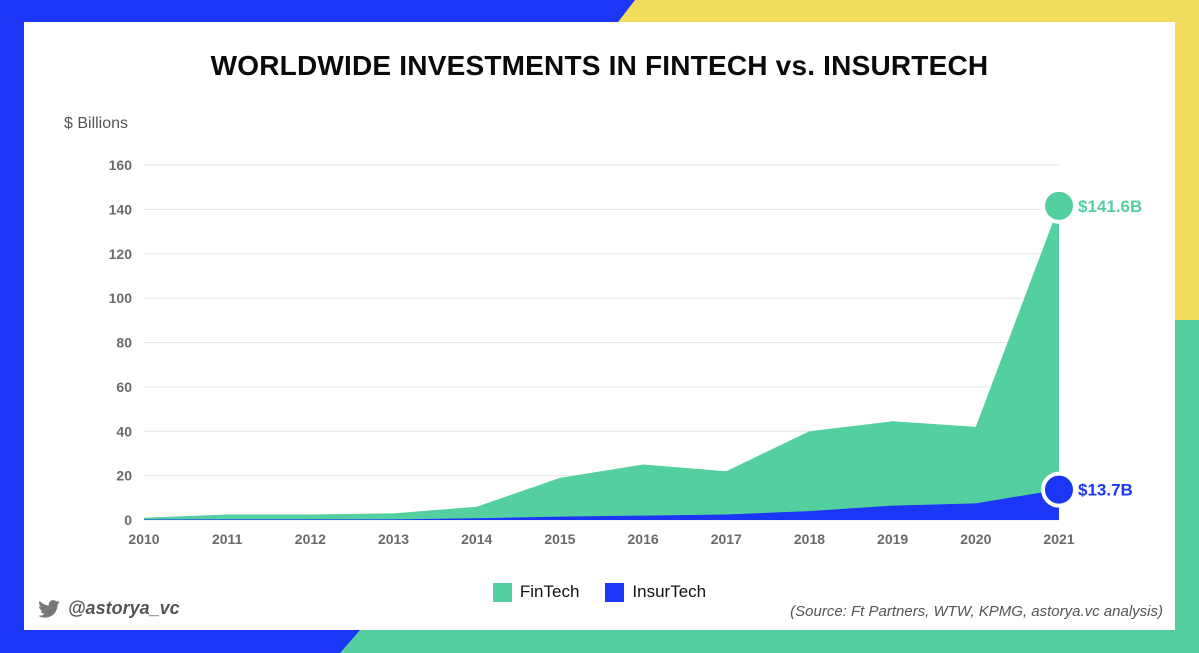 This screenshot has width=1199, height=653. What do you see at coordinates (601, 504) in the screenshot?
I see `area-insurtech` at bounding box center [601, 504].